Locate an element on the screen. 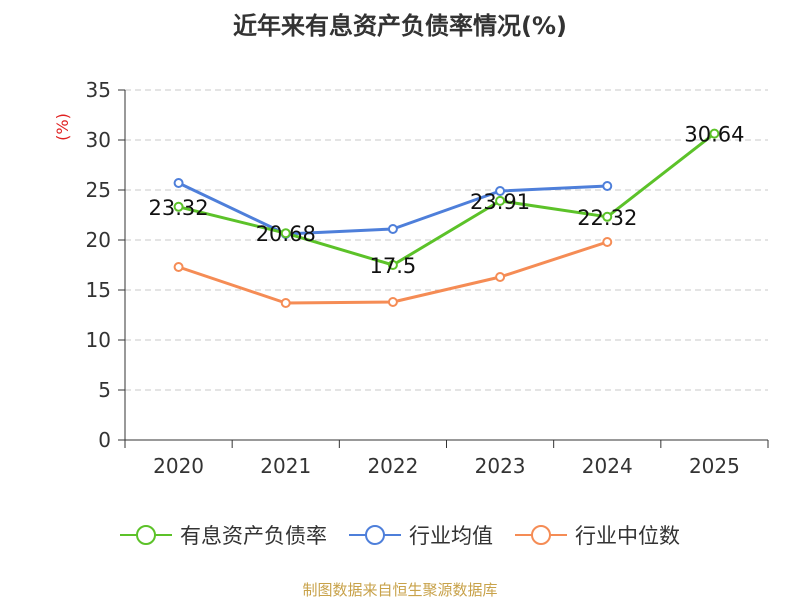 The height and width of the screenshot is (600, 800). source-note: 制图数据来自恒生聚源数据库 is located at coordinates (400, 590).